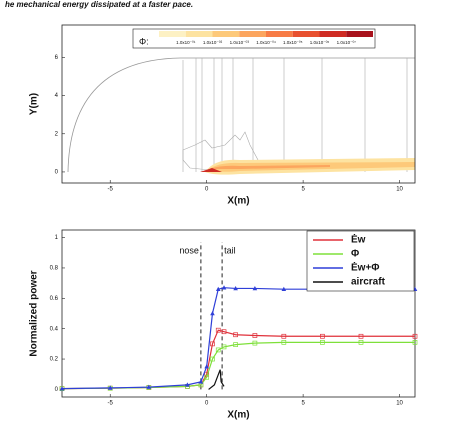  Describe the element at coordinates (307, 166) in the screenshot. I see `contour-field` at that location.